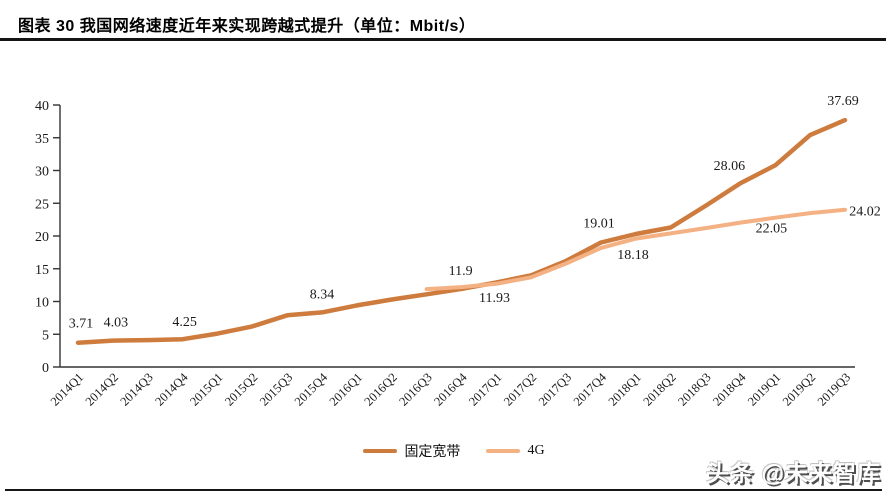  What do you see at coordinates (136, 389) in the screenshot?
I see `x-tick-label: 2014Q3` at bounding box center [136, 389].